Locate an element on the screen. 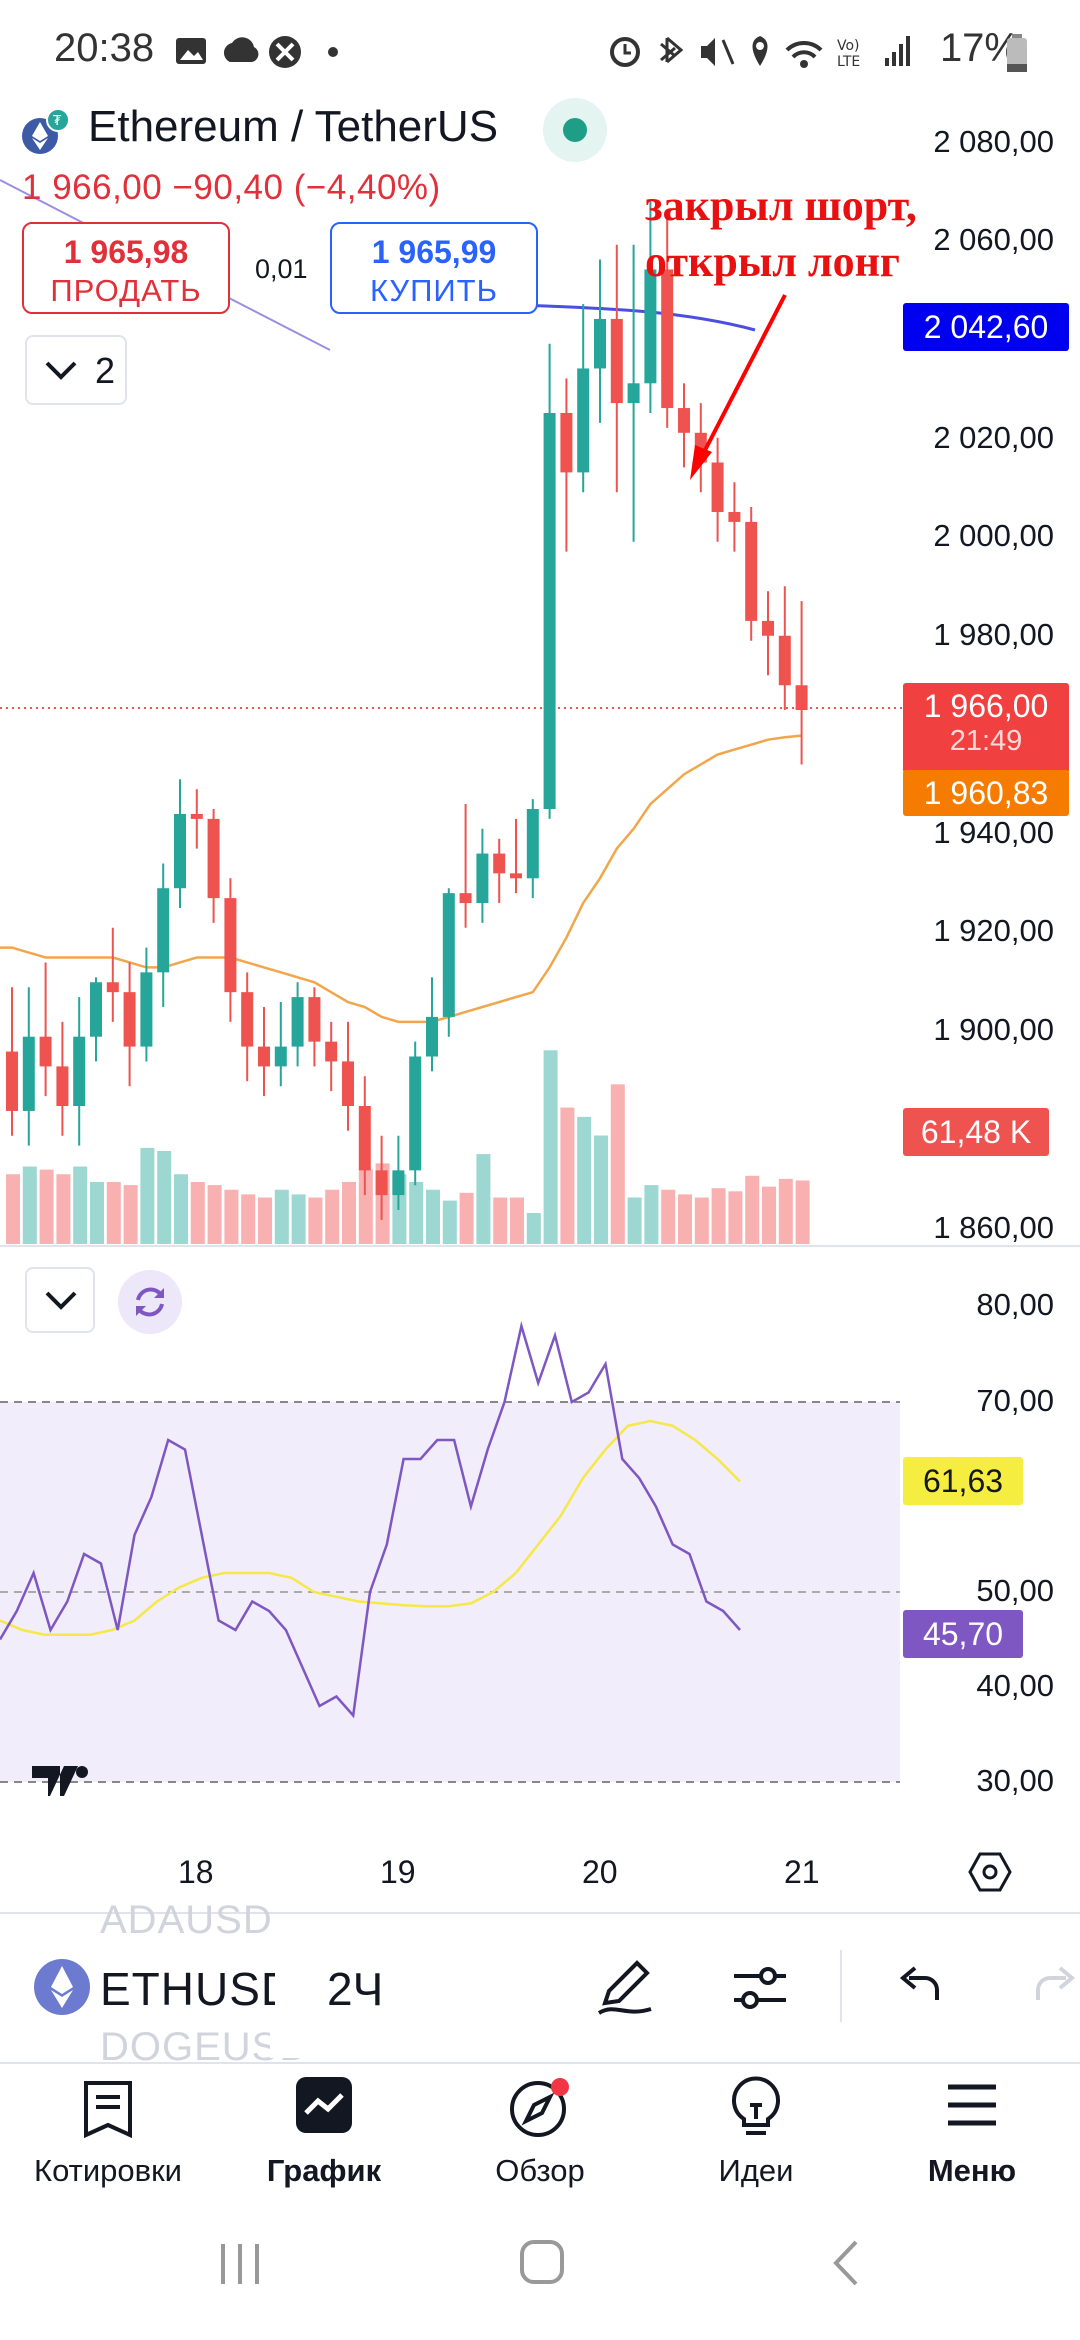  rsi-axis-label: 40,00 is located at coordinates (1015, 1685).